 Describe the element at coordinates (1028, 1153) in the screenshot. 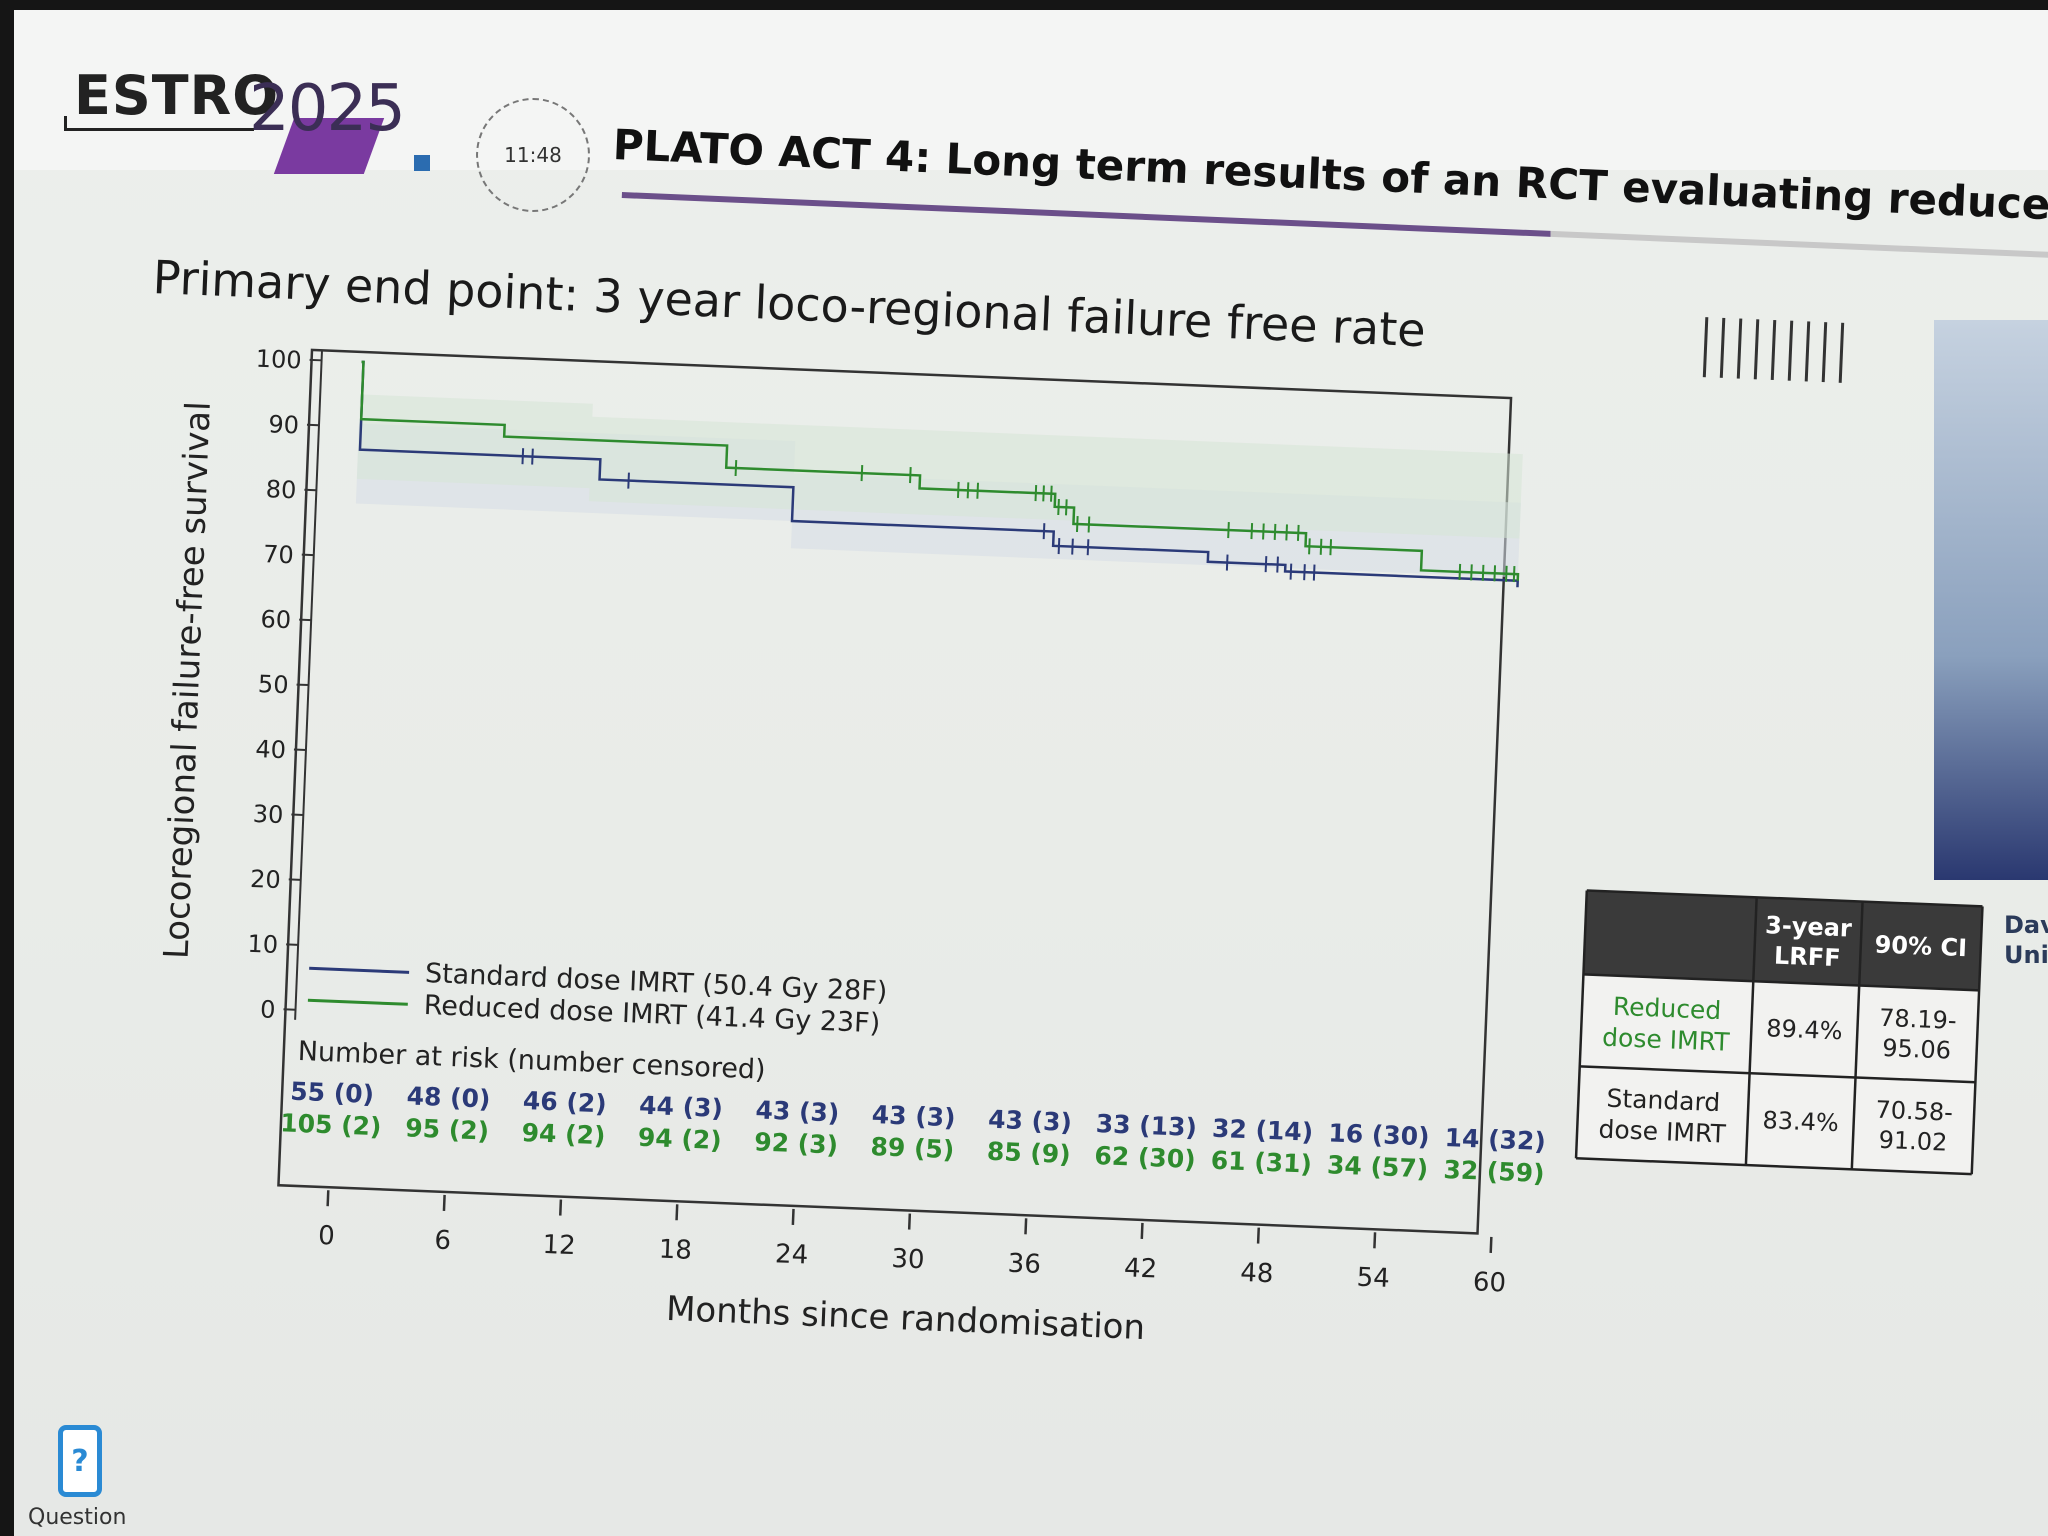

I see `risk-cell-reduced: 85 (9)` at that location.